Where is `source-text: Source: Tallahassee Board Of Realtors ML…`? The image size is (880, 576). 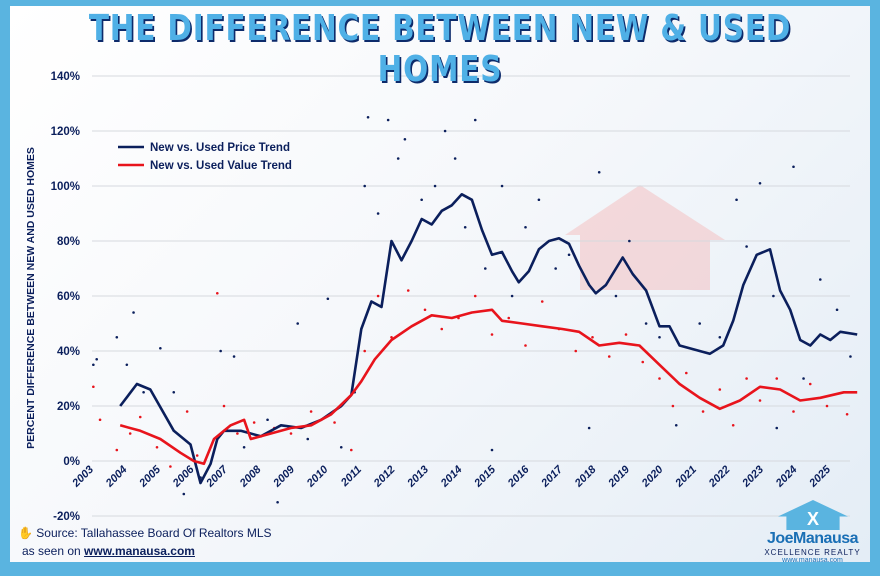 source-text: Source: Tallahassee Board Of Realtors ML… is located at coordinates (154, 533).